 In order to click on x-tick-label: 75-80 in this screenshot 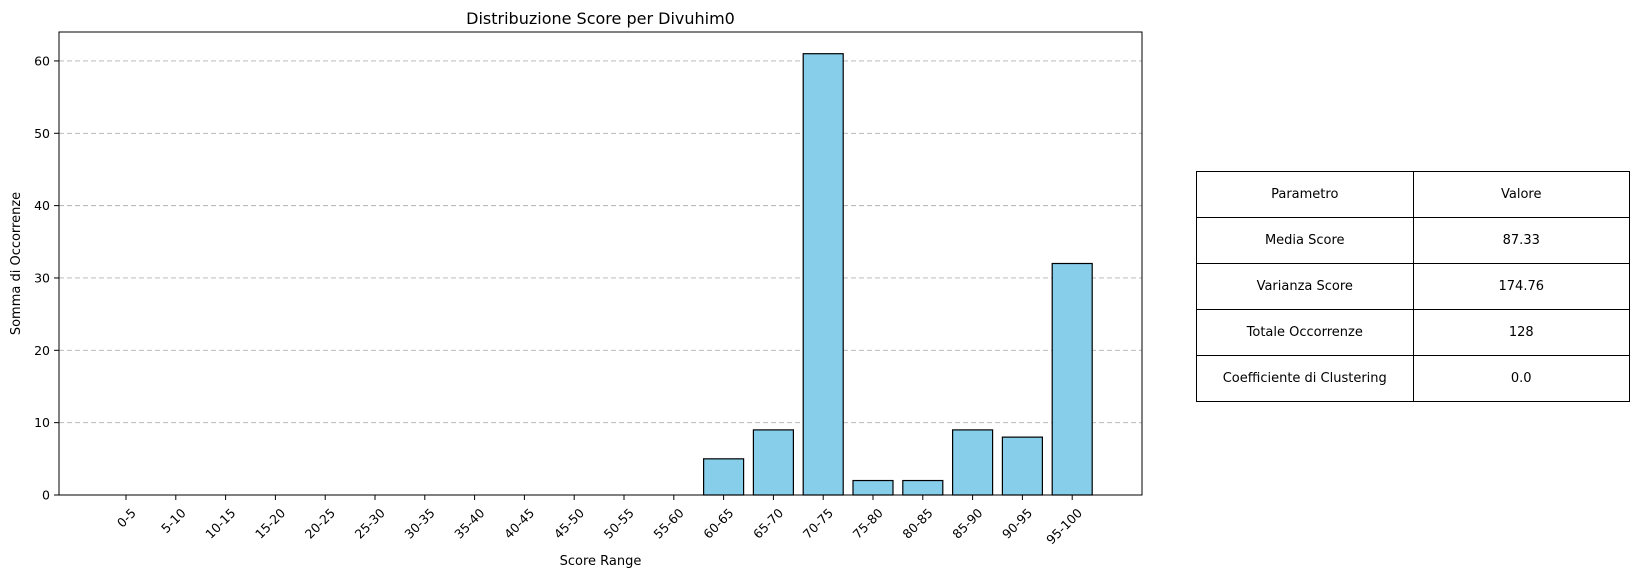, I will do `click(868, 523)`.